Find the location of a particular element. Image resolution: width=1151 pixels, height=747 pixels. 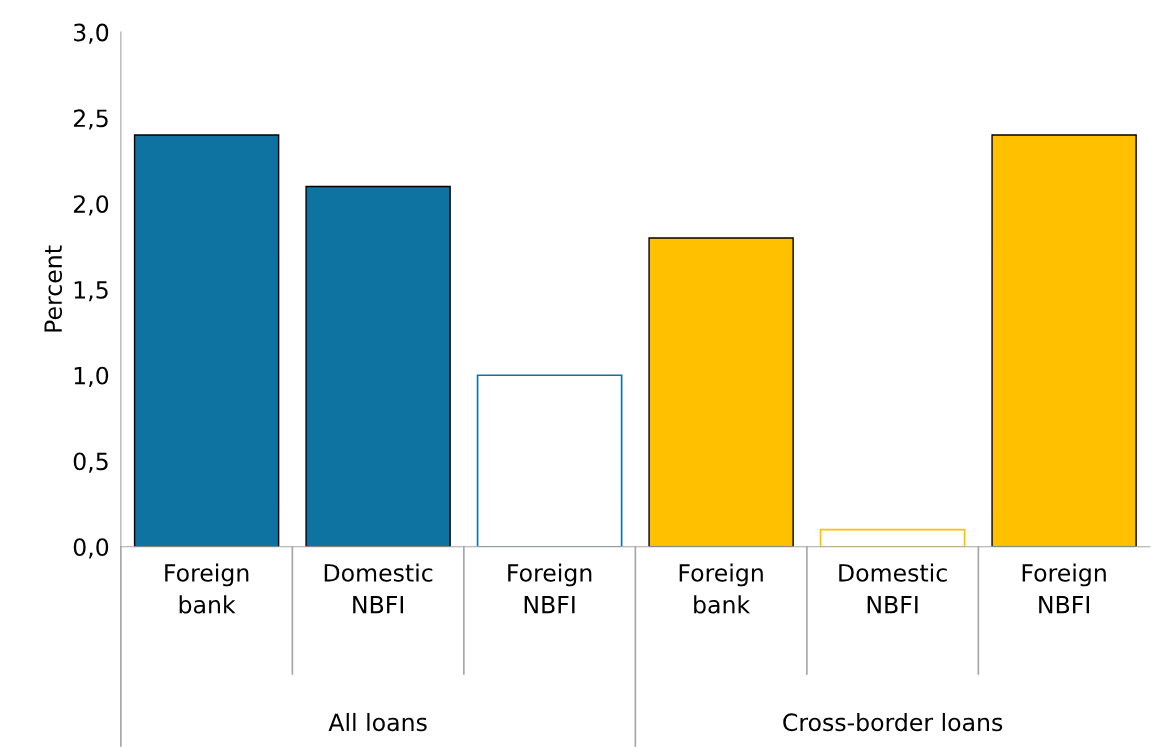

y-tick-label: 1,5 is located at coordinates (91, 291).